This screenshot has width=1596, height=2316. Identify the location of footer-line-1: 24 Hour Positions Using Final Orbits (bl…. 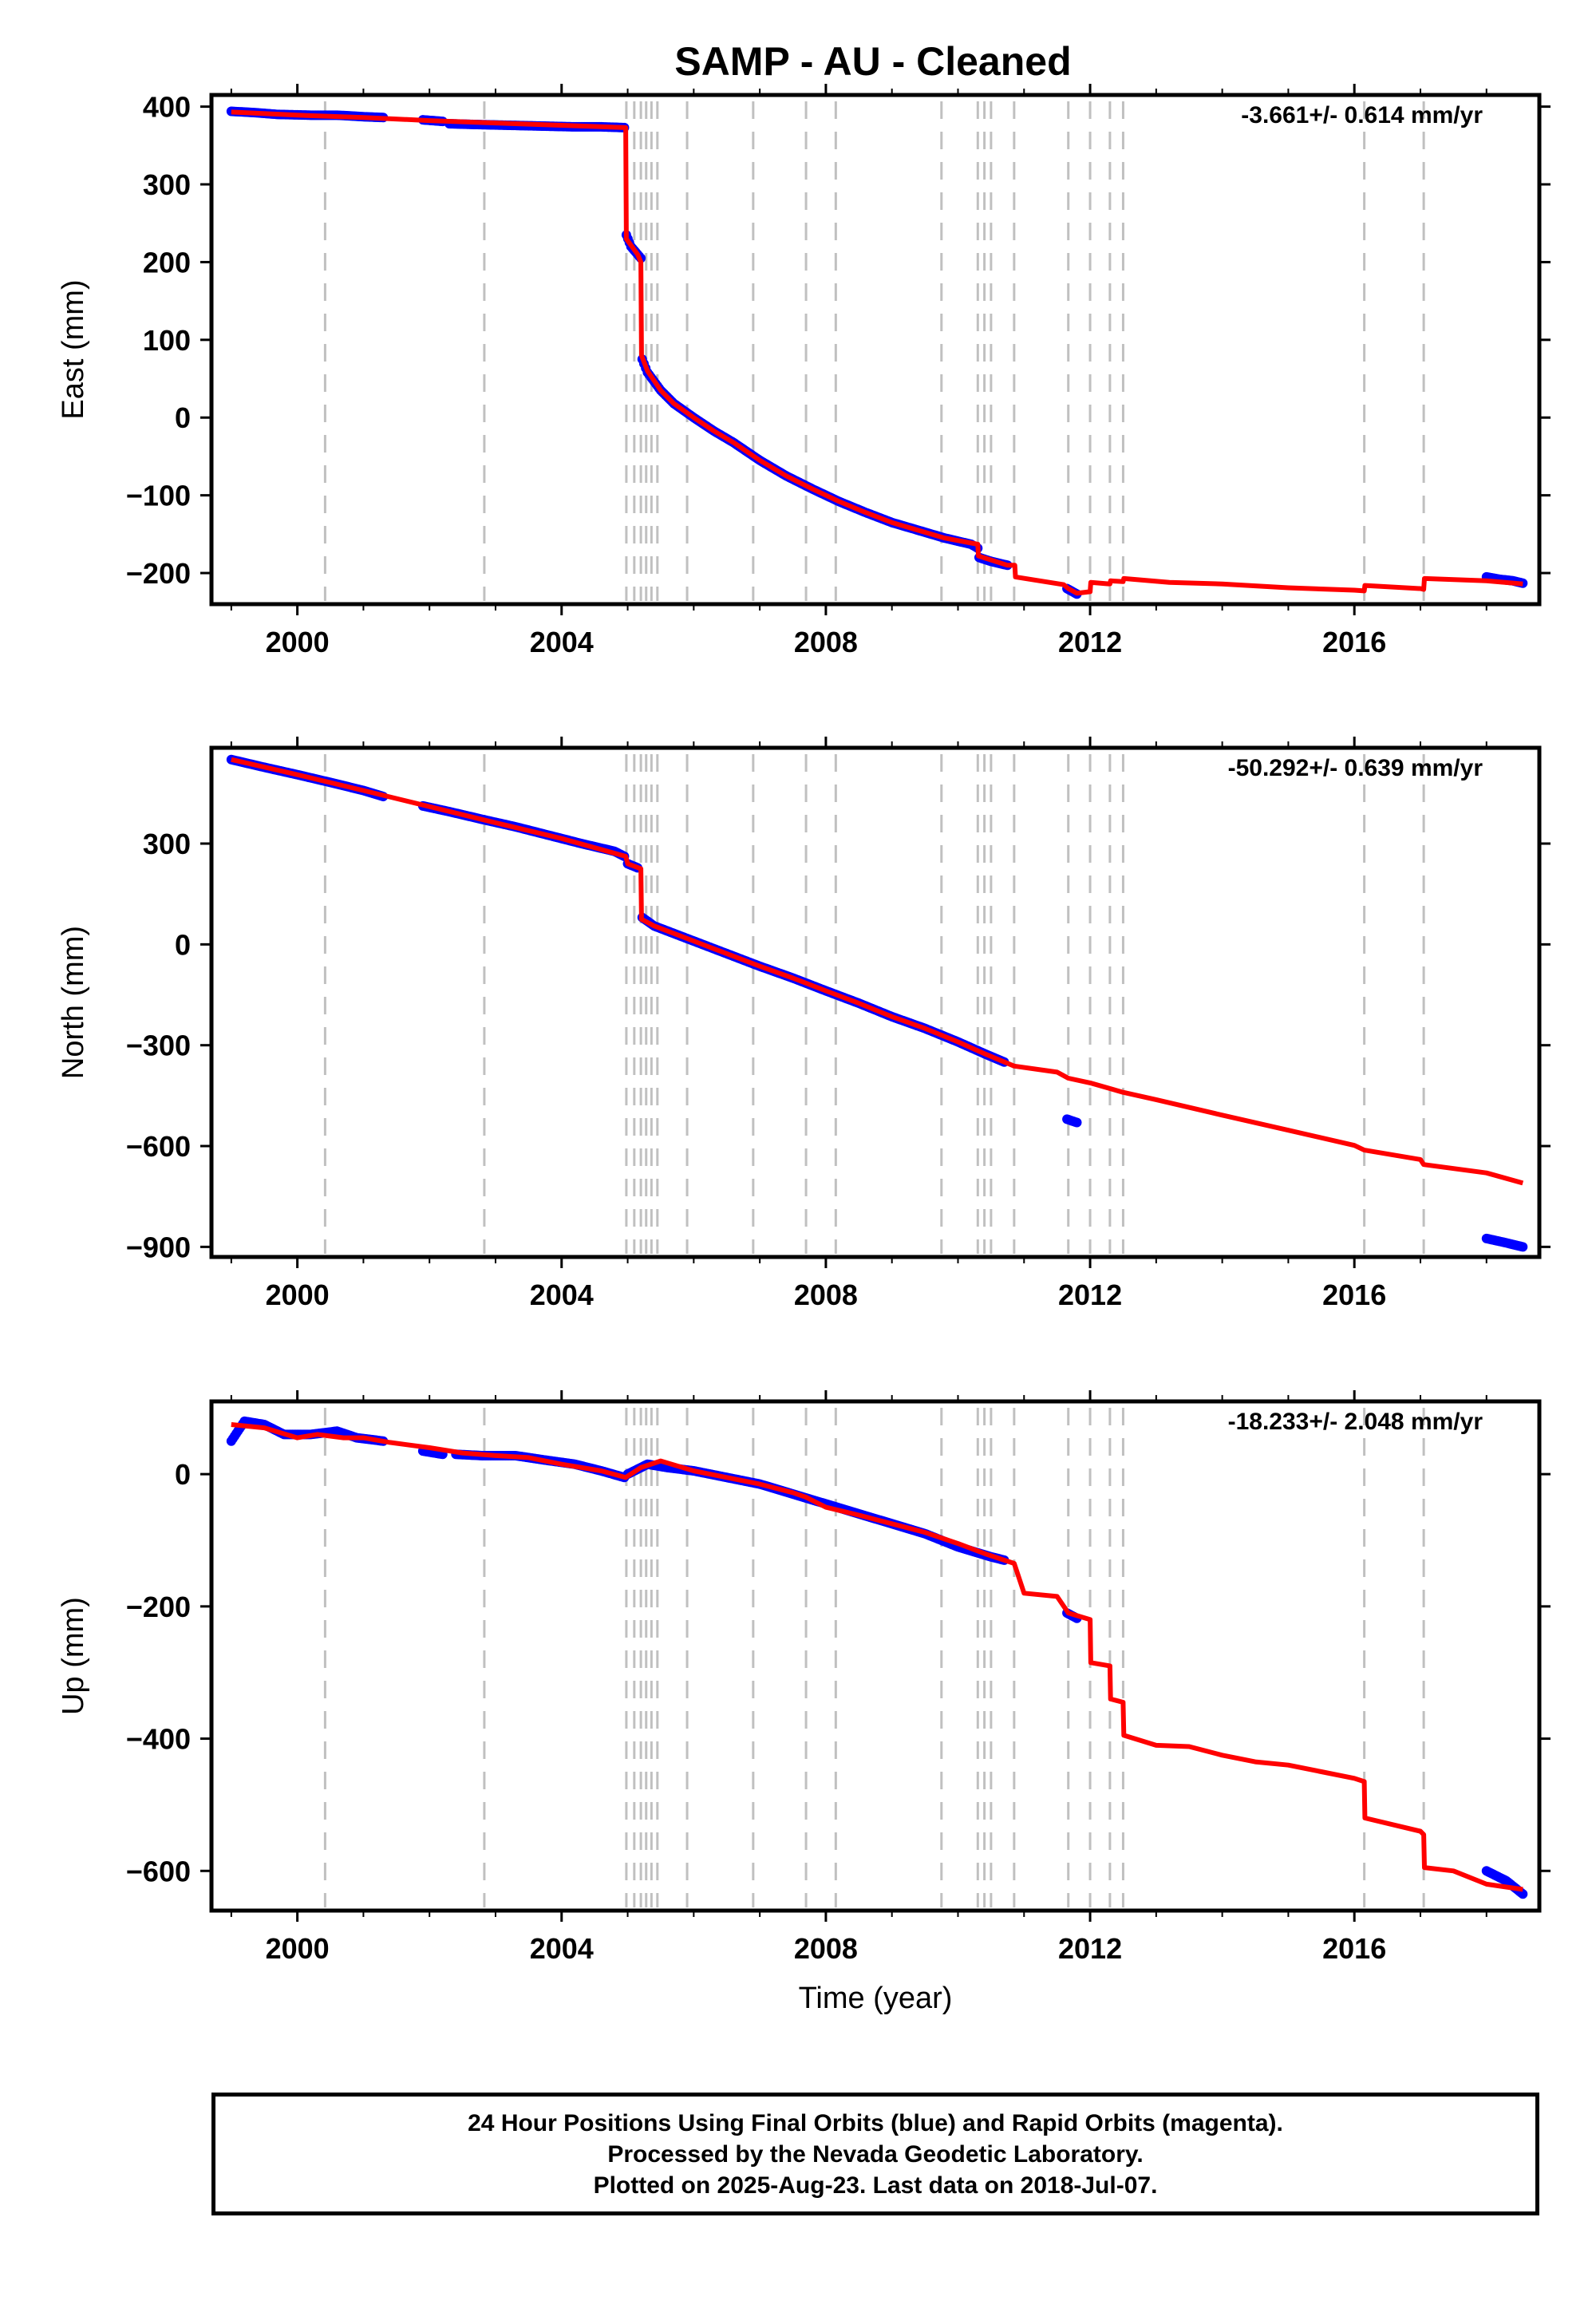
(875, 2122).